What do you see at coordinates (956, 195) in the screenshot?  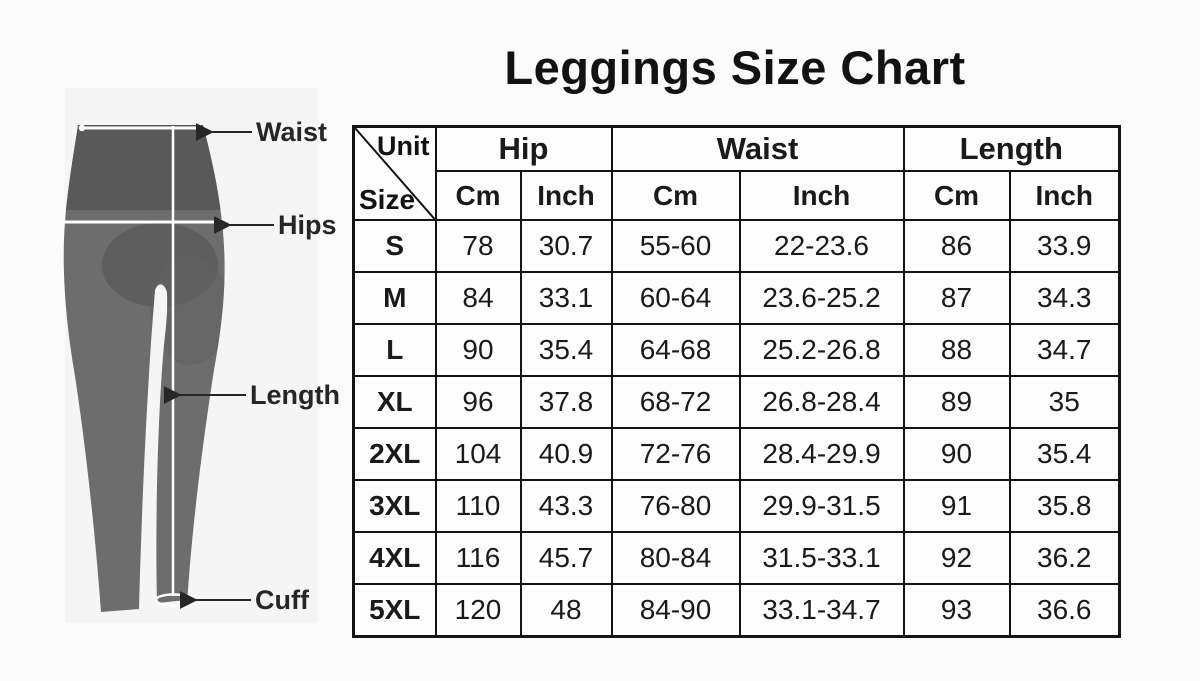 I see `length-cm-header: Cm` at bounding box center [956, 195].